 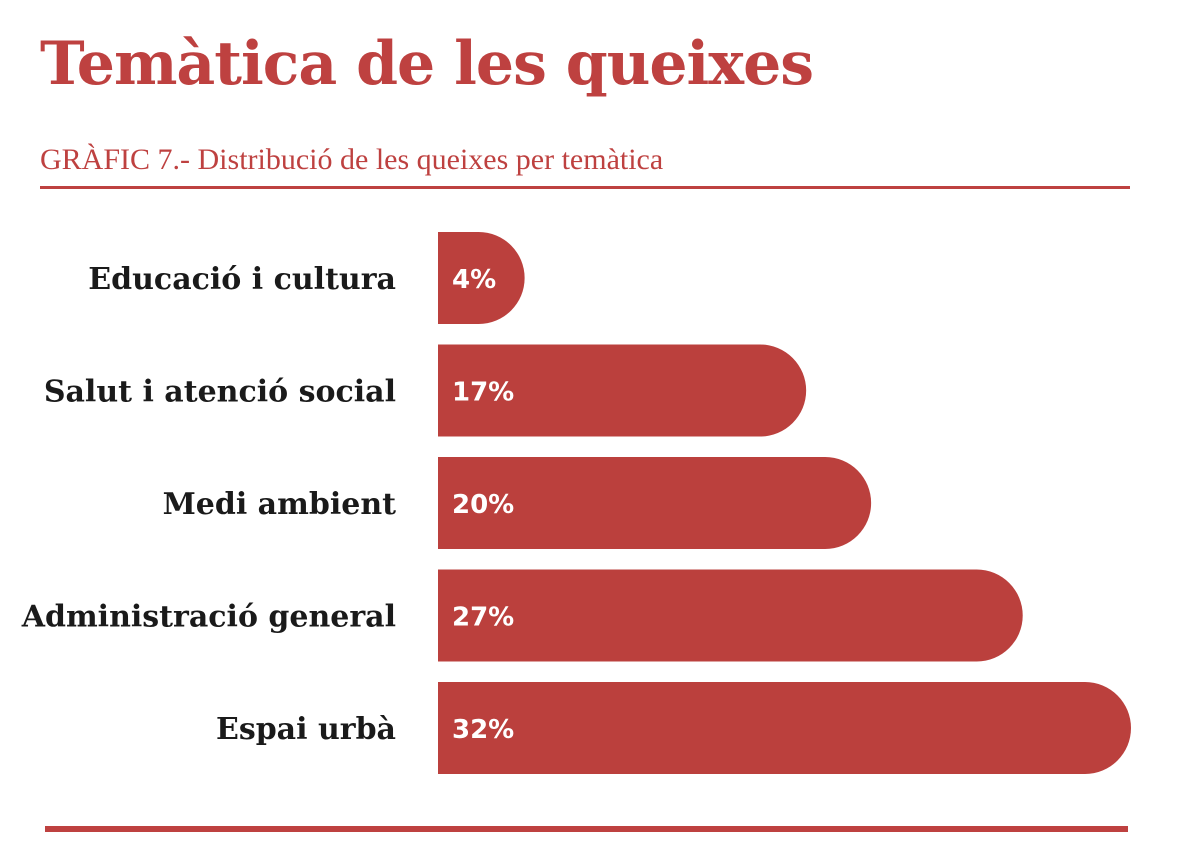 I want to click on bar-group: Medi ambient 20%, so click(x=517, y=503).